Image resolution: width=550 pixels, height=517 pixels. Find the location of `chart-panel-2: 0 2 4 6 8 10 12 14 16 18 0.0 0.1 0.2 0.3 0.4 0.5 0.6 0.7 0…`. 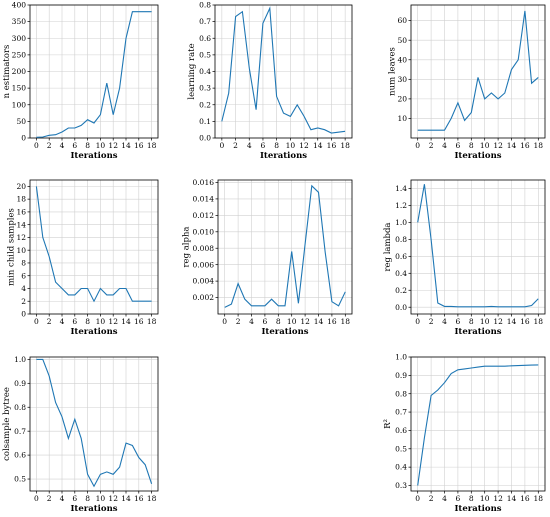

chart-panel-2: 0 2 4 6 8 10 12 14 16 18 0.0 0.1 0.2 0.3 0.4 0.5 0.6 0.7 0… is located at coordinates (270, 81).